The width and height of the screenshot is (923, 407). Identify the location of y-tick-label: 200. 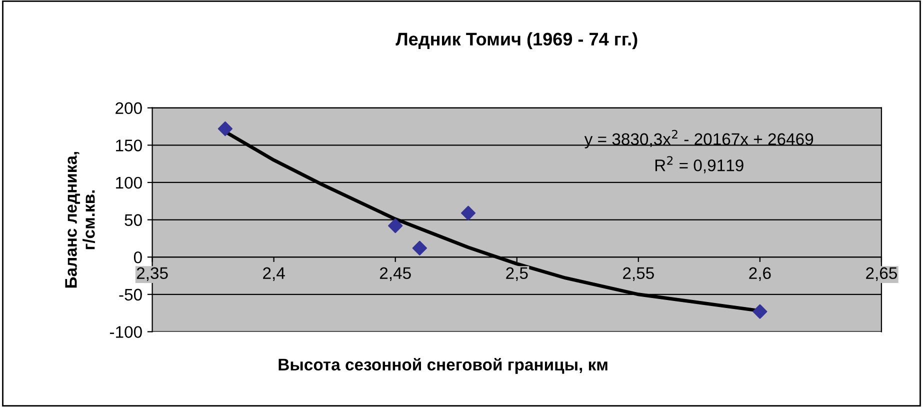
(129, 108).